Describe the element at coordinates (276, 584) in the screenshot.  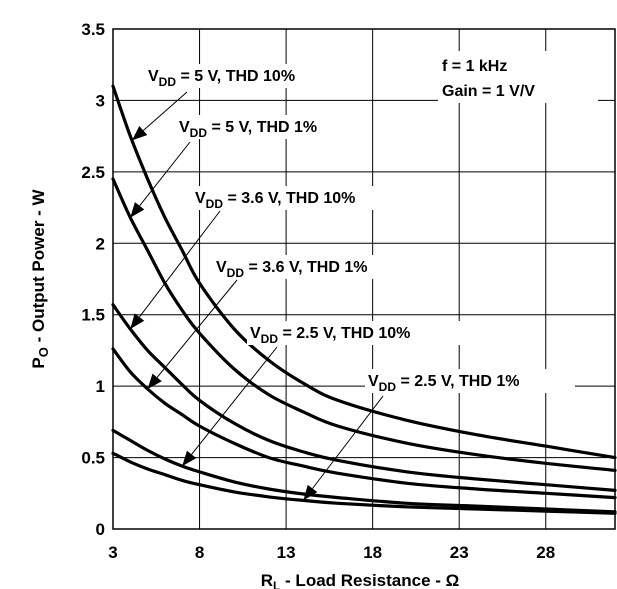
I see `x-axis-label-sub: L` at that location.